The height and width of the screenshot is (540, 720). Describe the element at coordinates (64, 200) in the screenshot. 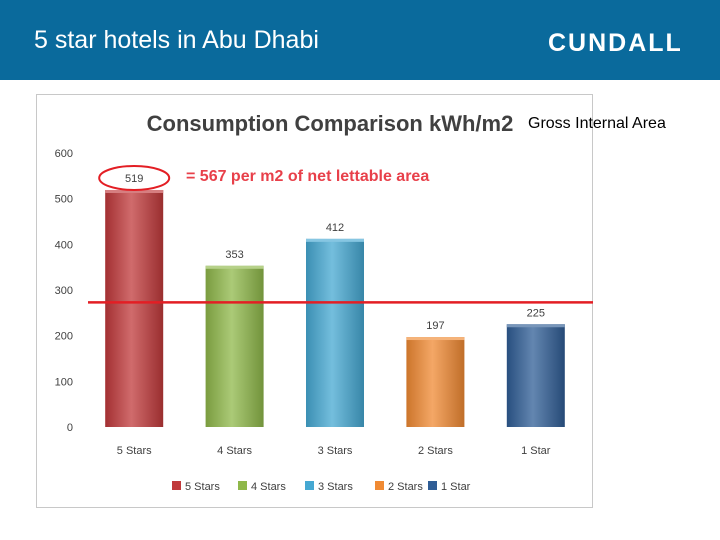

I see `y-tick-label: 500` at that location.